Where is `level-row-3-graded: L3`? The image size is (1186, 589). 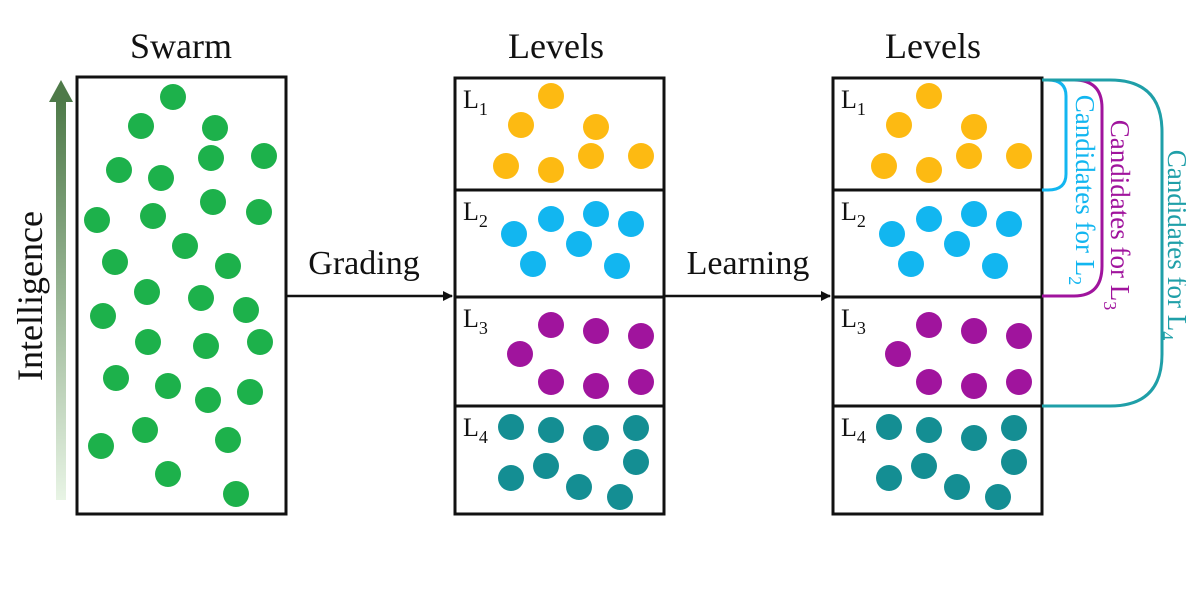 level-row-3-graded: L3 is located at coordinates (559, 351).